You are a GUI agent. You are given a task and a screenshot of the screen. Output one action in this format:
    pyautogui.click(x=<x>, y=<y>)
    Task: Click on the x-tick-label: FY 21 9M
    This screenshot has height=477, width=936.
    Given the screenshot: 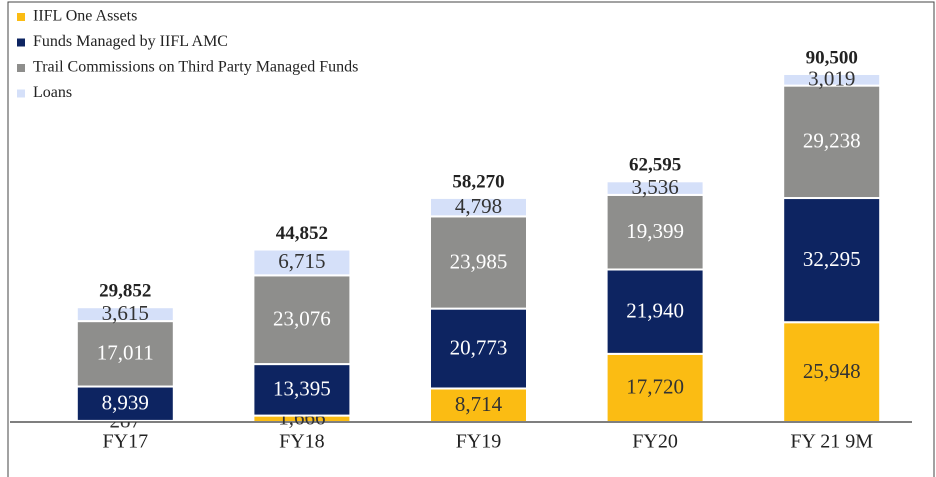 What is the action you would take?
    pyautogui.click(x=831, y=442)
    